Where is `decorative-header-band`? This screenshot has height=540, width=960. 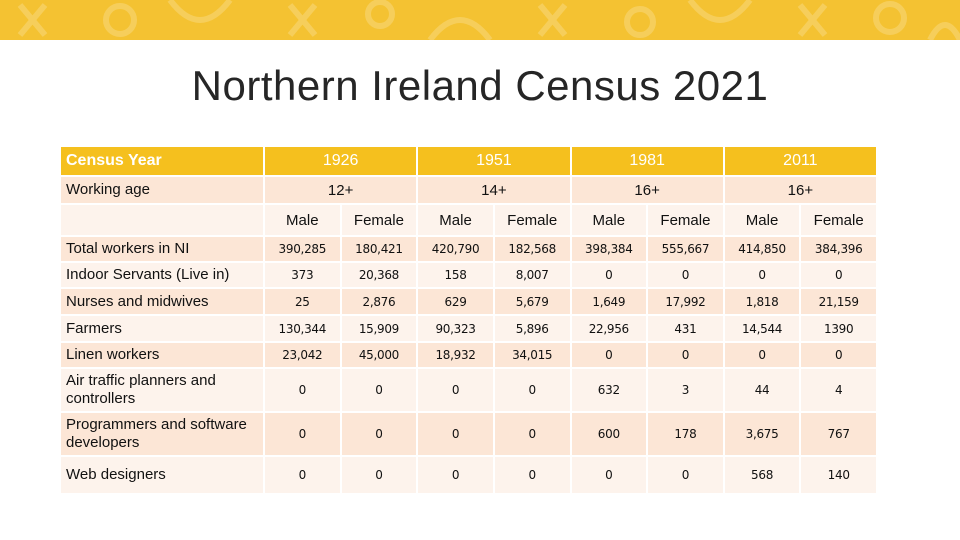
decorative-header-band is located at coordinates (480, 20).